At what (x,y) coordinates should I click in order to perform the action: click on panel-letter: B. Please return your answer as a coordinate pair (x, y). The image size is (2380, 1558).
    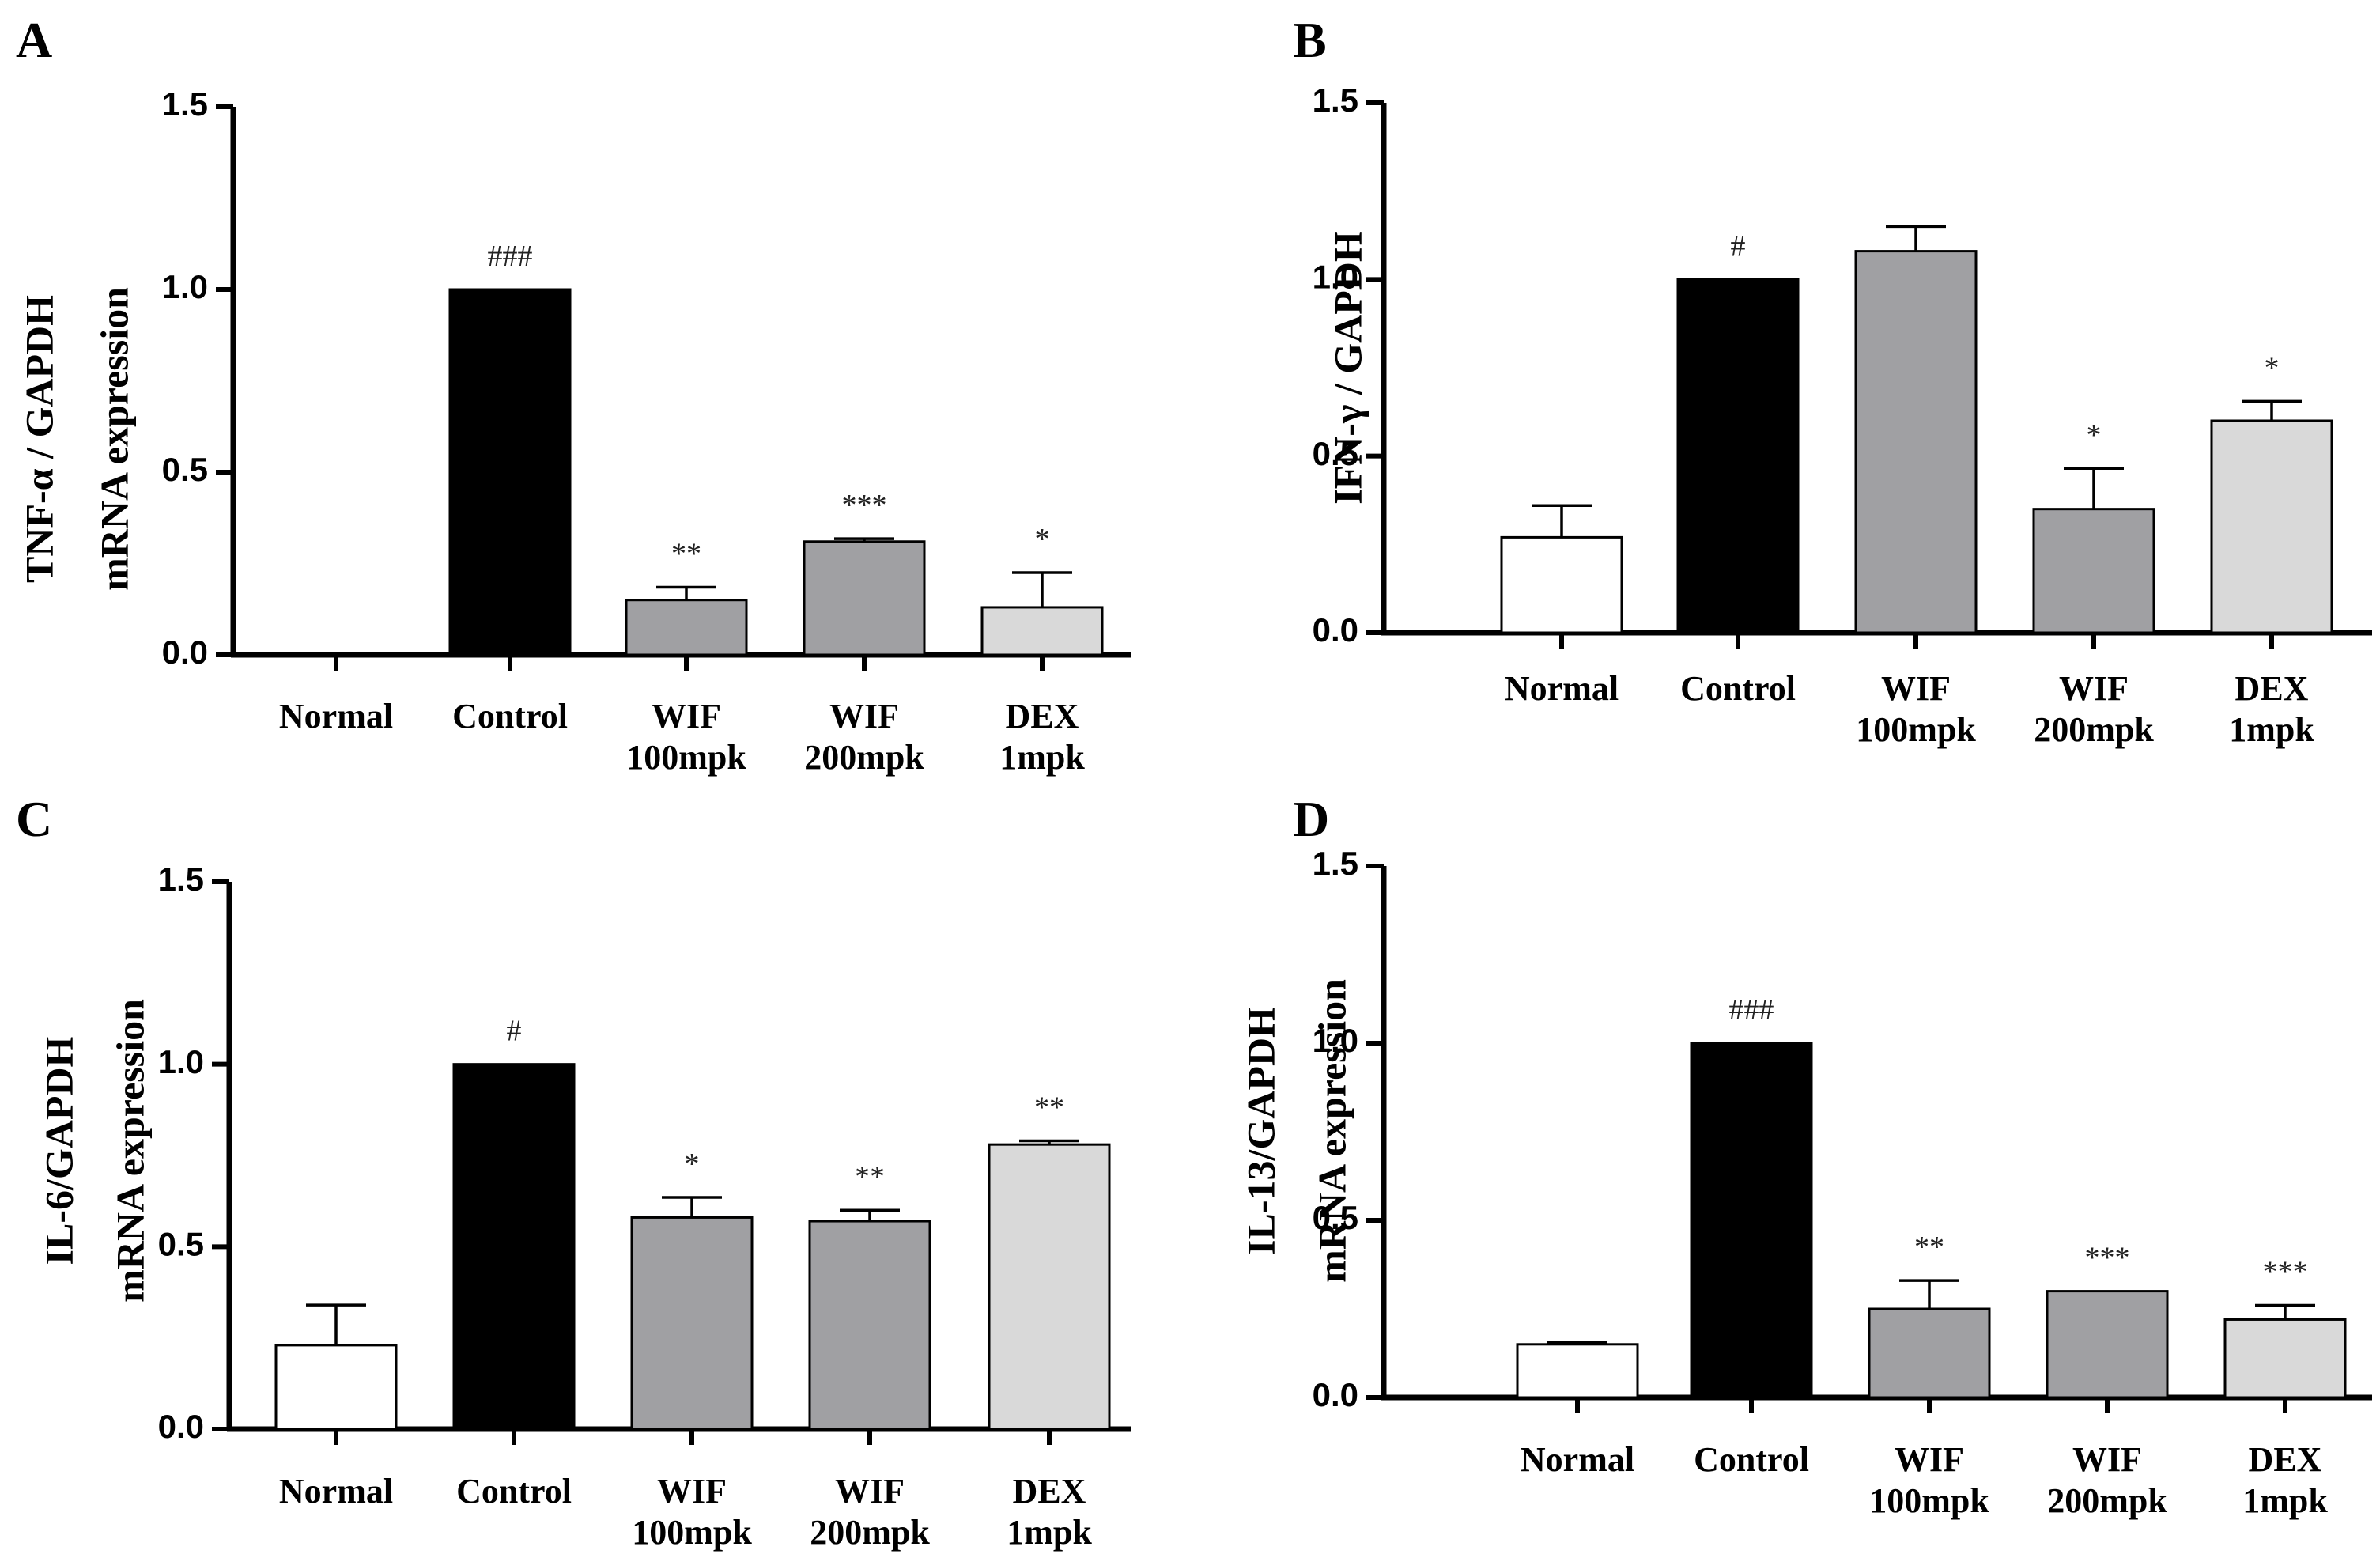
    Looking at the image, I should click on (1310, 40).